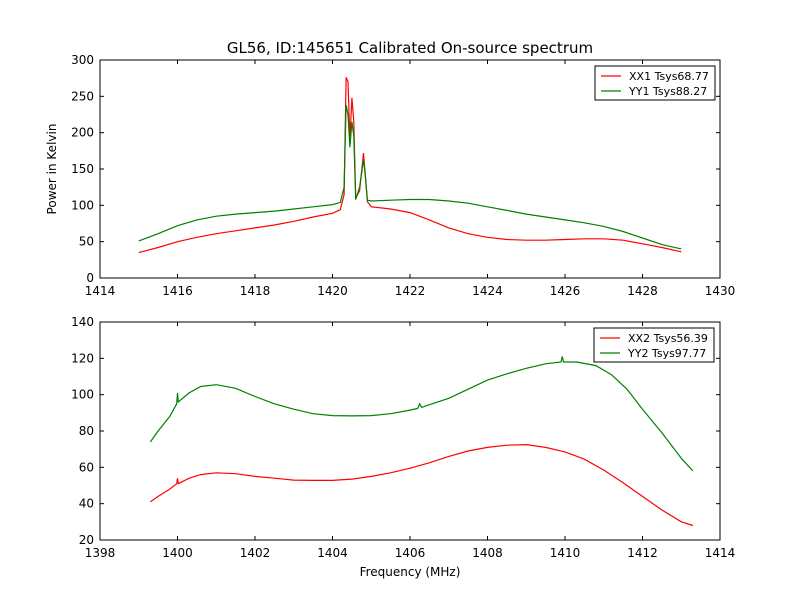 The height and width of the screenshot is (600, 800). Describe the element at coordinates (410, 291) in the screenshot. I see `x-tick-label: 1422` at that location.